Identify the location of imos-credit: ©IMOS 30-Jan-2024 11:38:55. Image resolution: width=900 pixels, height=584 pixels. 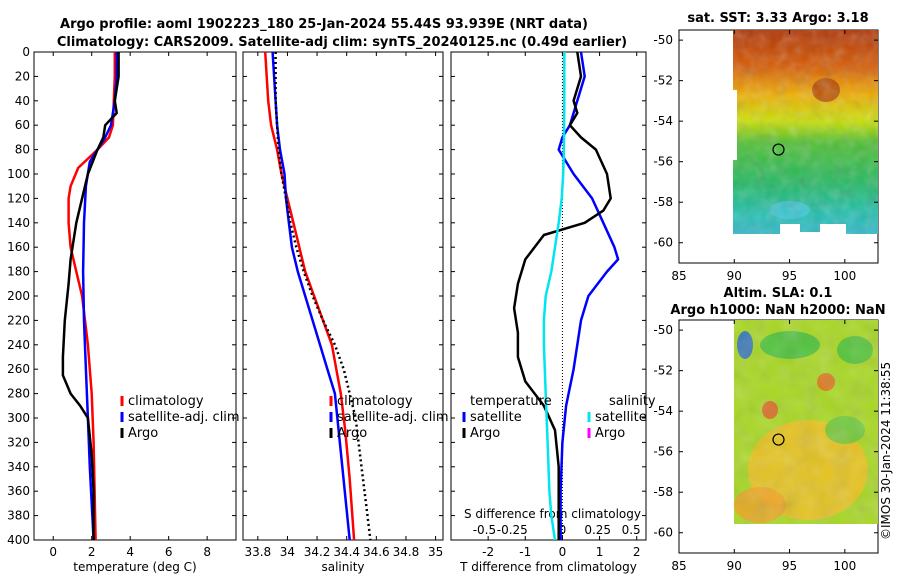
(886, 451).